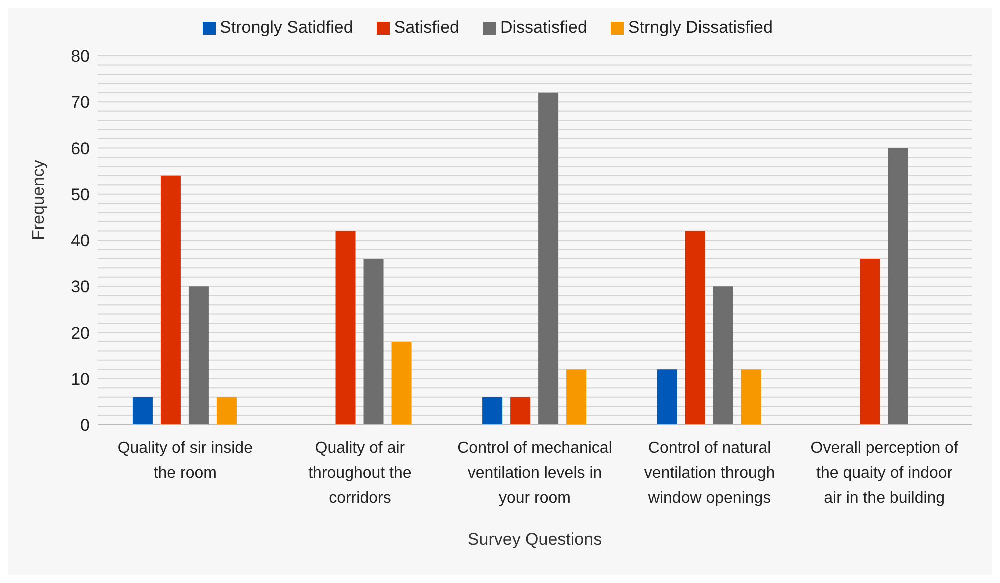 The height and width of the screenshot is (583, 1000). I want to click on y-tick-label: 50, so click(80, 194).